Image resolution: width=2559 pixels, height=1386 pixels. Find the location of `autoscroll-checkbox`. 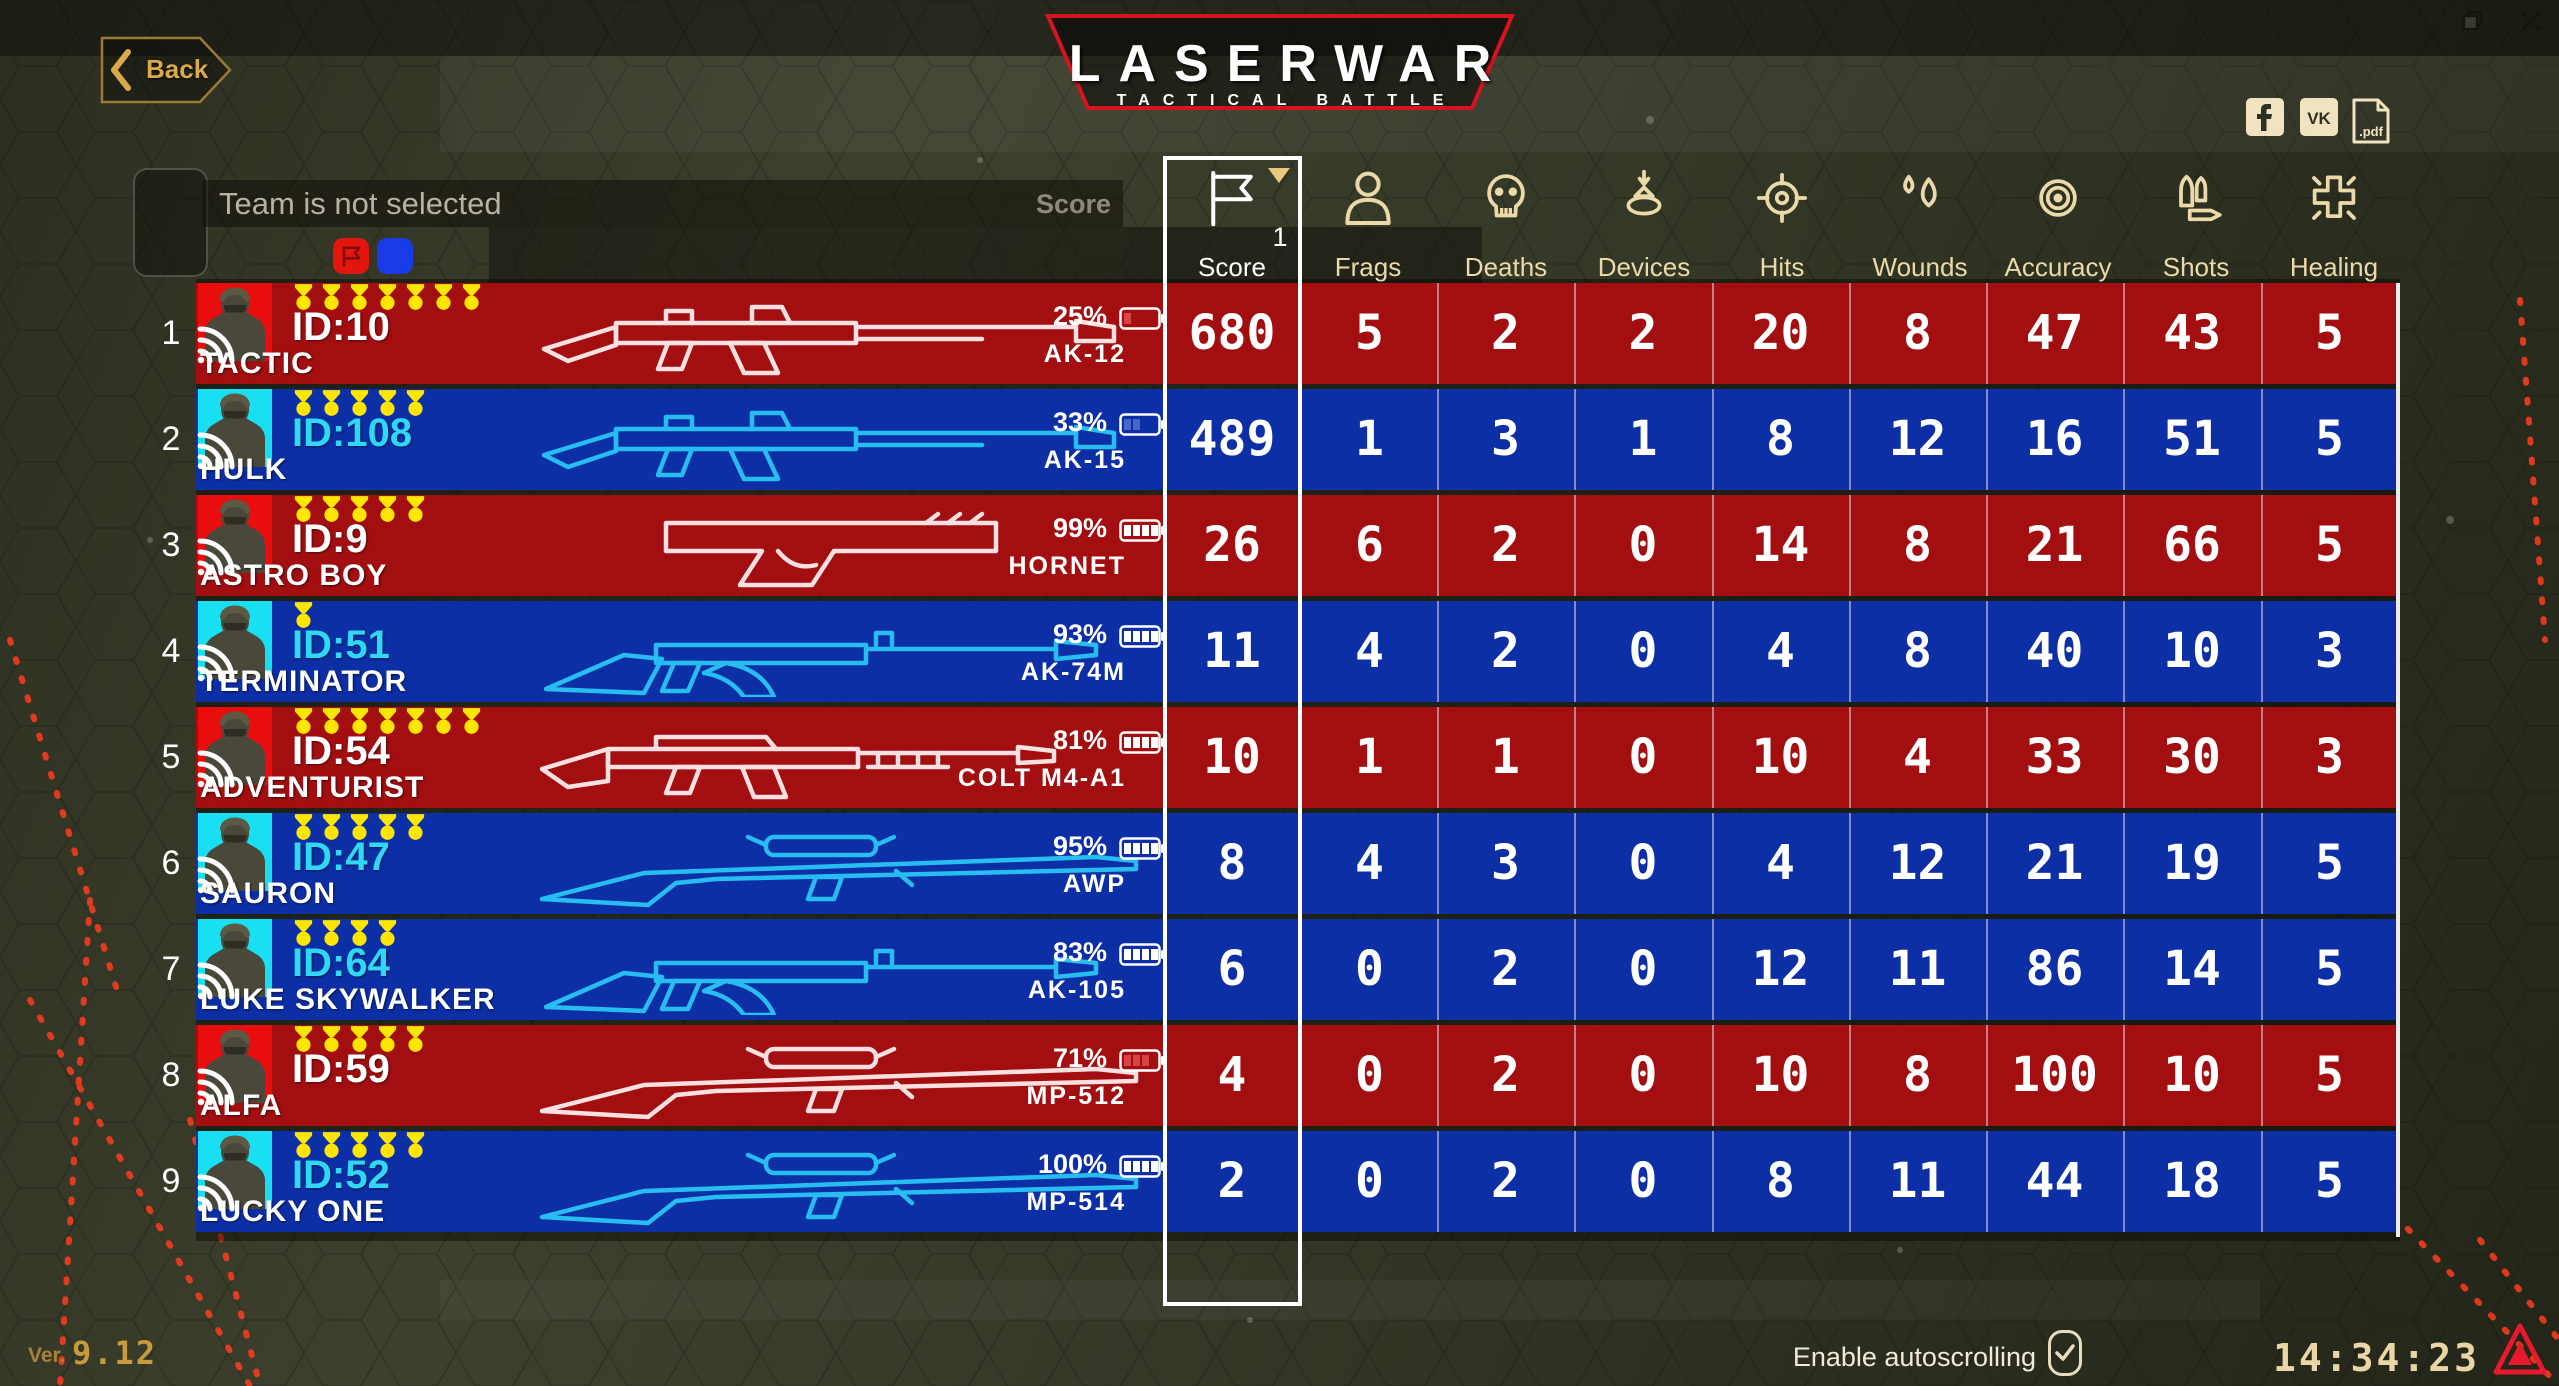

autoscroll-checkbox is located at coordinates (2065, 1353).